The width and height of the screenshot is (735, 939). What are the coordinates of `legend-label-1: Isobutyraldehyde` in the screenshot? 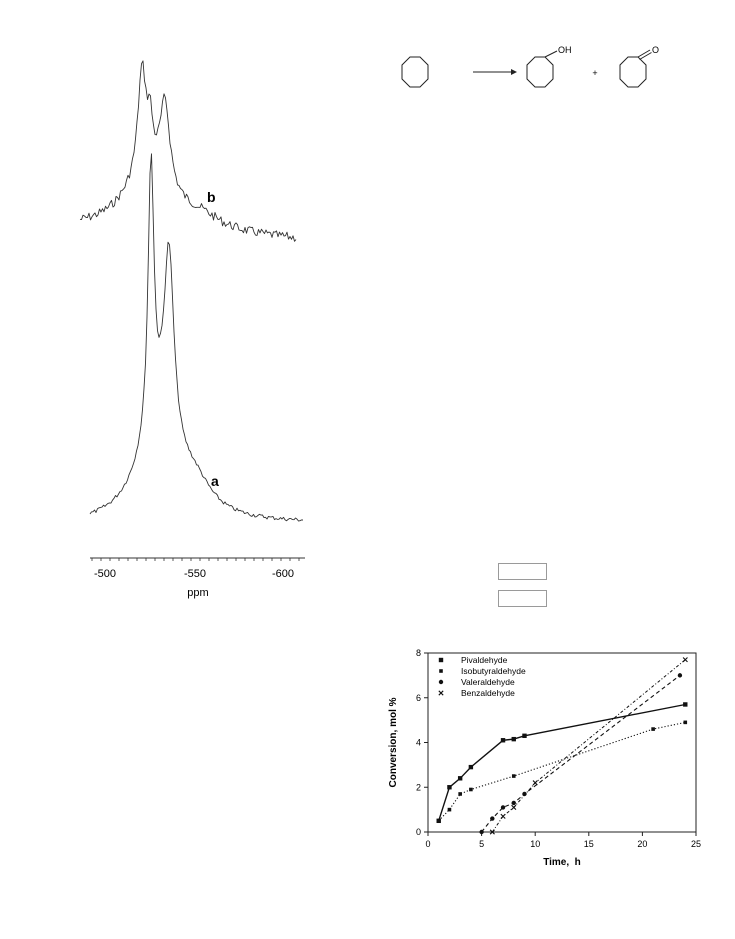 It's located at (493, 671).